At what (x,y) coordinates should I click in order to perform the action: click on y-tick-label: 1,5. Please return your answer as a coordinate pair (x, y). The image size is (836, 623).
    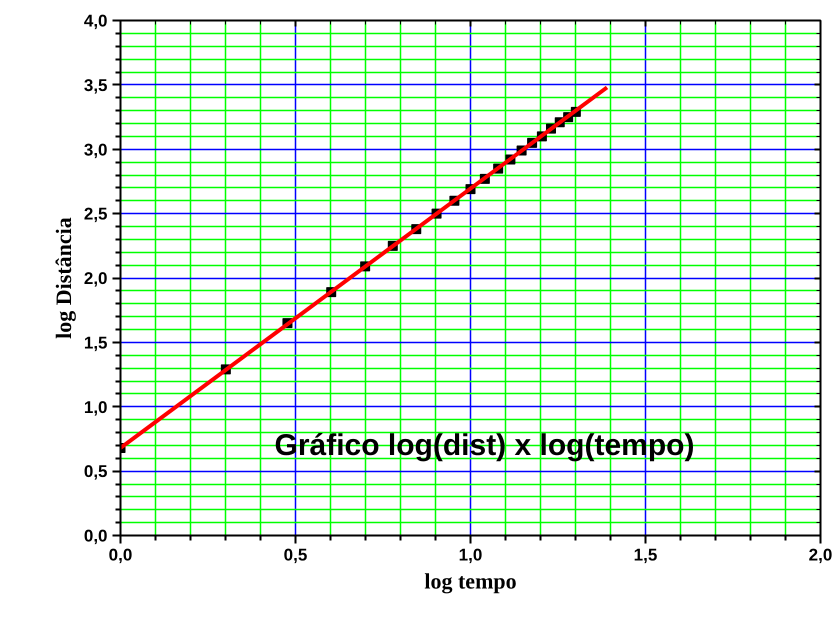
    Looking at the image, I should click on (96, 342).